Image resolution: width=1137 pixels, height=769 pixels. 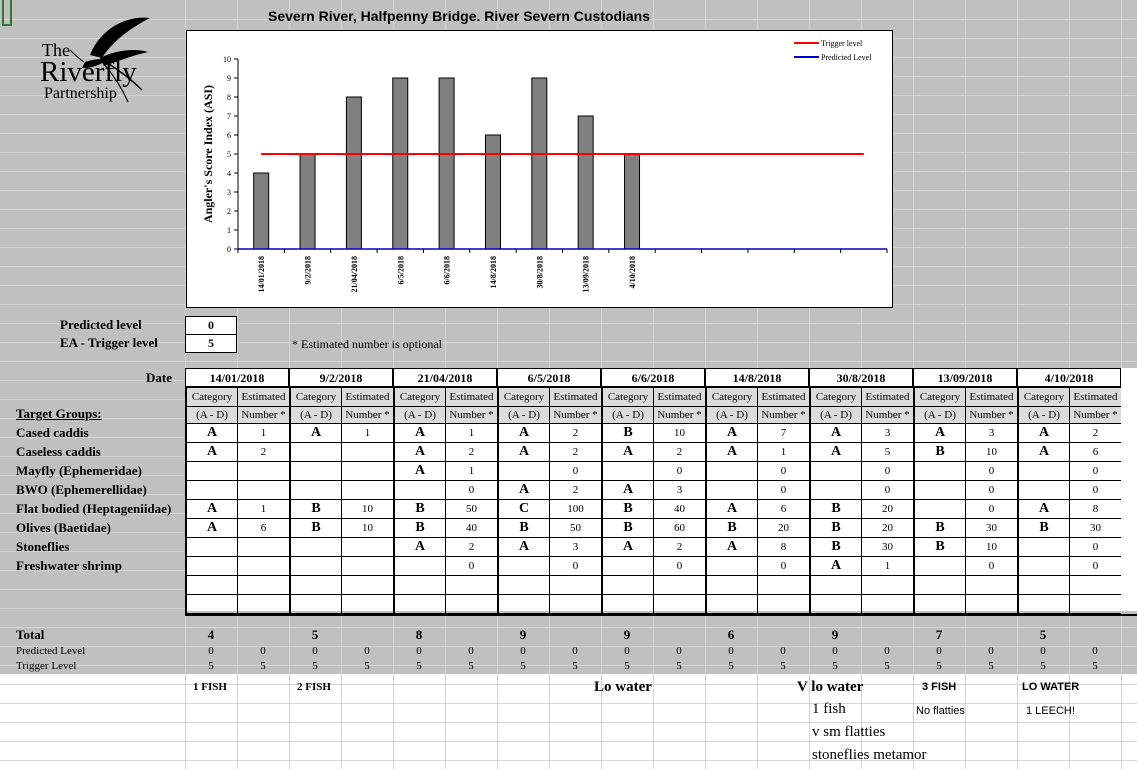 I want to click on date-header: 21/04/2018, so click(x=445, y=377).